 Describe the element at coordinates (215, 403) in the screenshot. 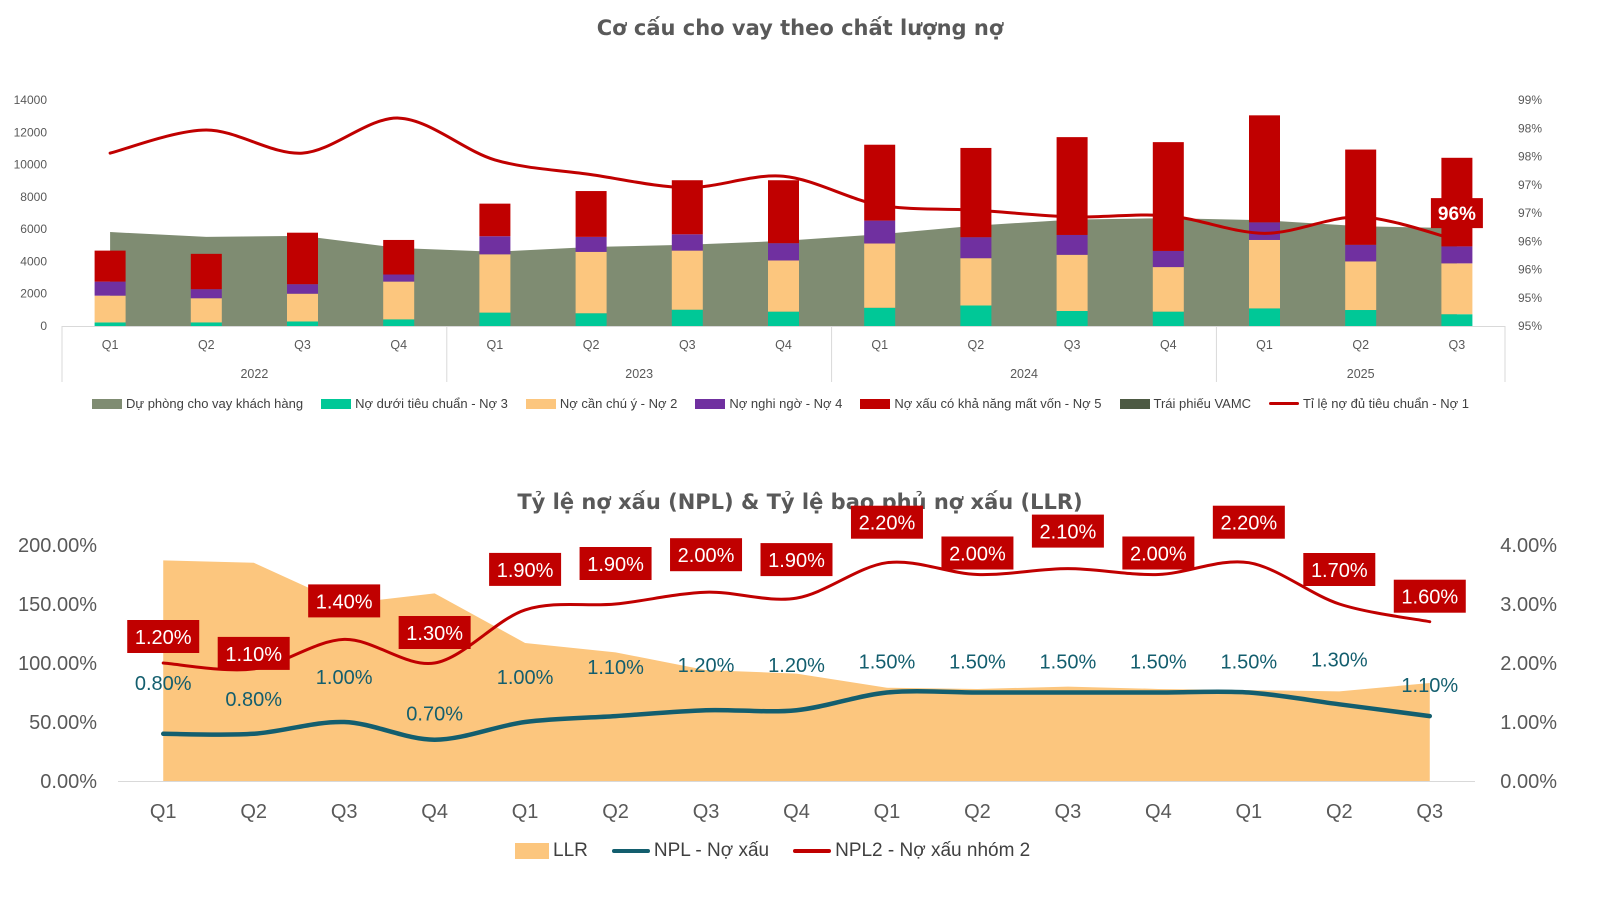

I see `legend-label: Dự phòng cho vay khách hàng` at that location.